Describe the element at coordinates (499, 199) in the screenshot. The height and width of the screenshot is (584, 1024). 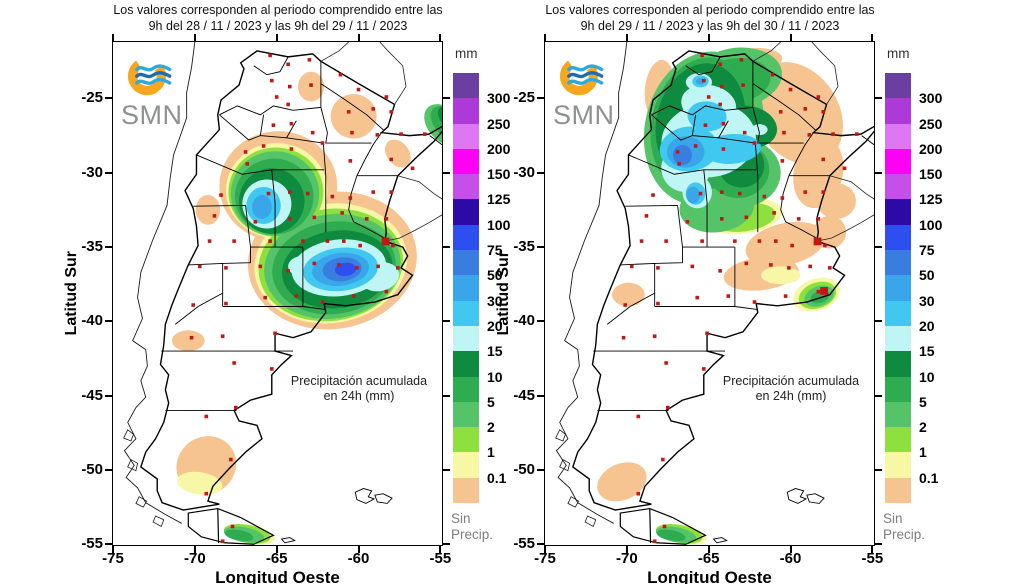
I see `colorbar-value: 125` at that location.